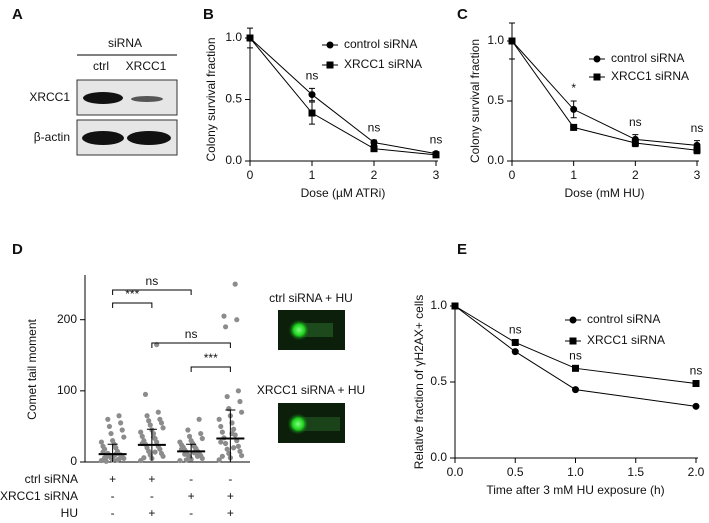 The height and width of the screenshot is (523, 709). Describe the element at coordinates (101, 66) in the screenshot. I see `lane-label: ctrl` at that location.